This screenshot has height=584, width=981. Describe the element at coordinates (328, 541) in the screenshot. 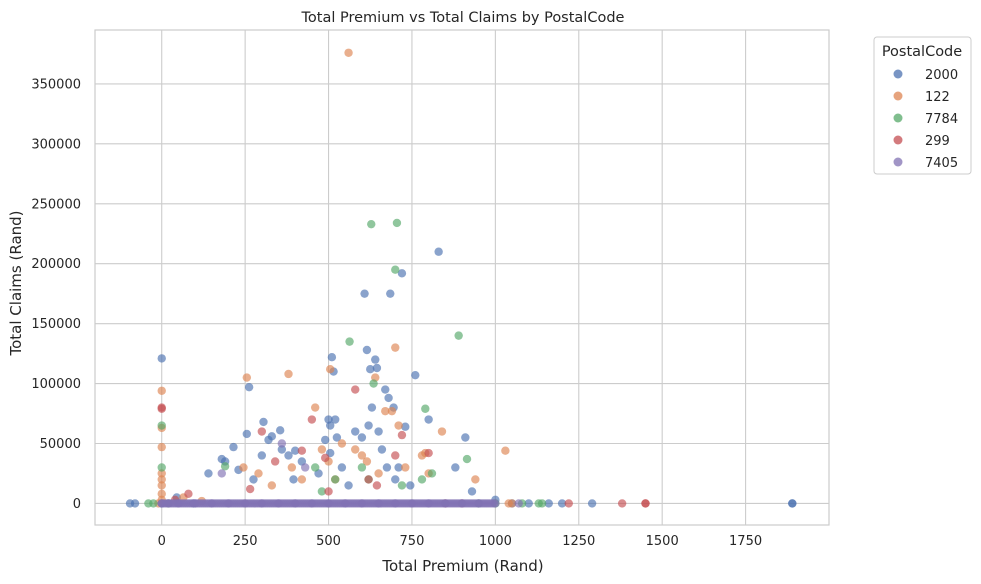

I see `x-tick-label: 500` at that location.